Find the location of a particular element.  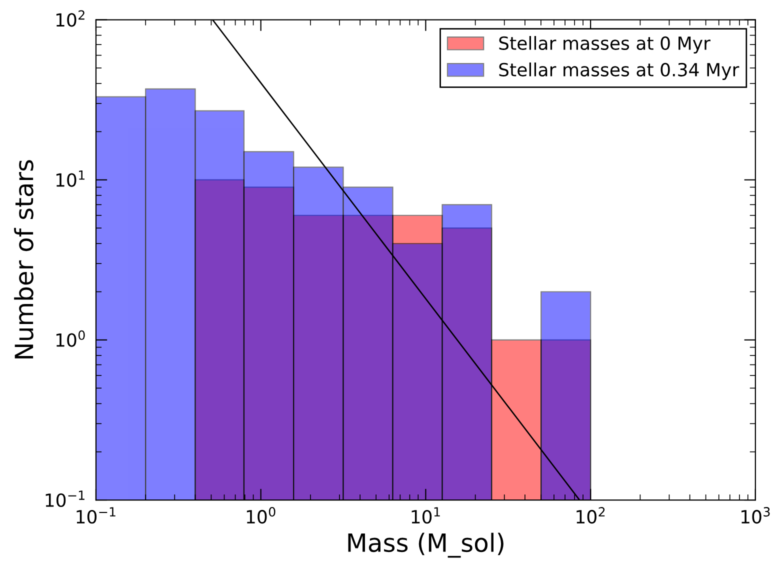

y-tick-label: 10$^{1}$ is located at coordinates (70, 178).